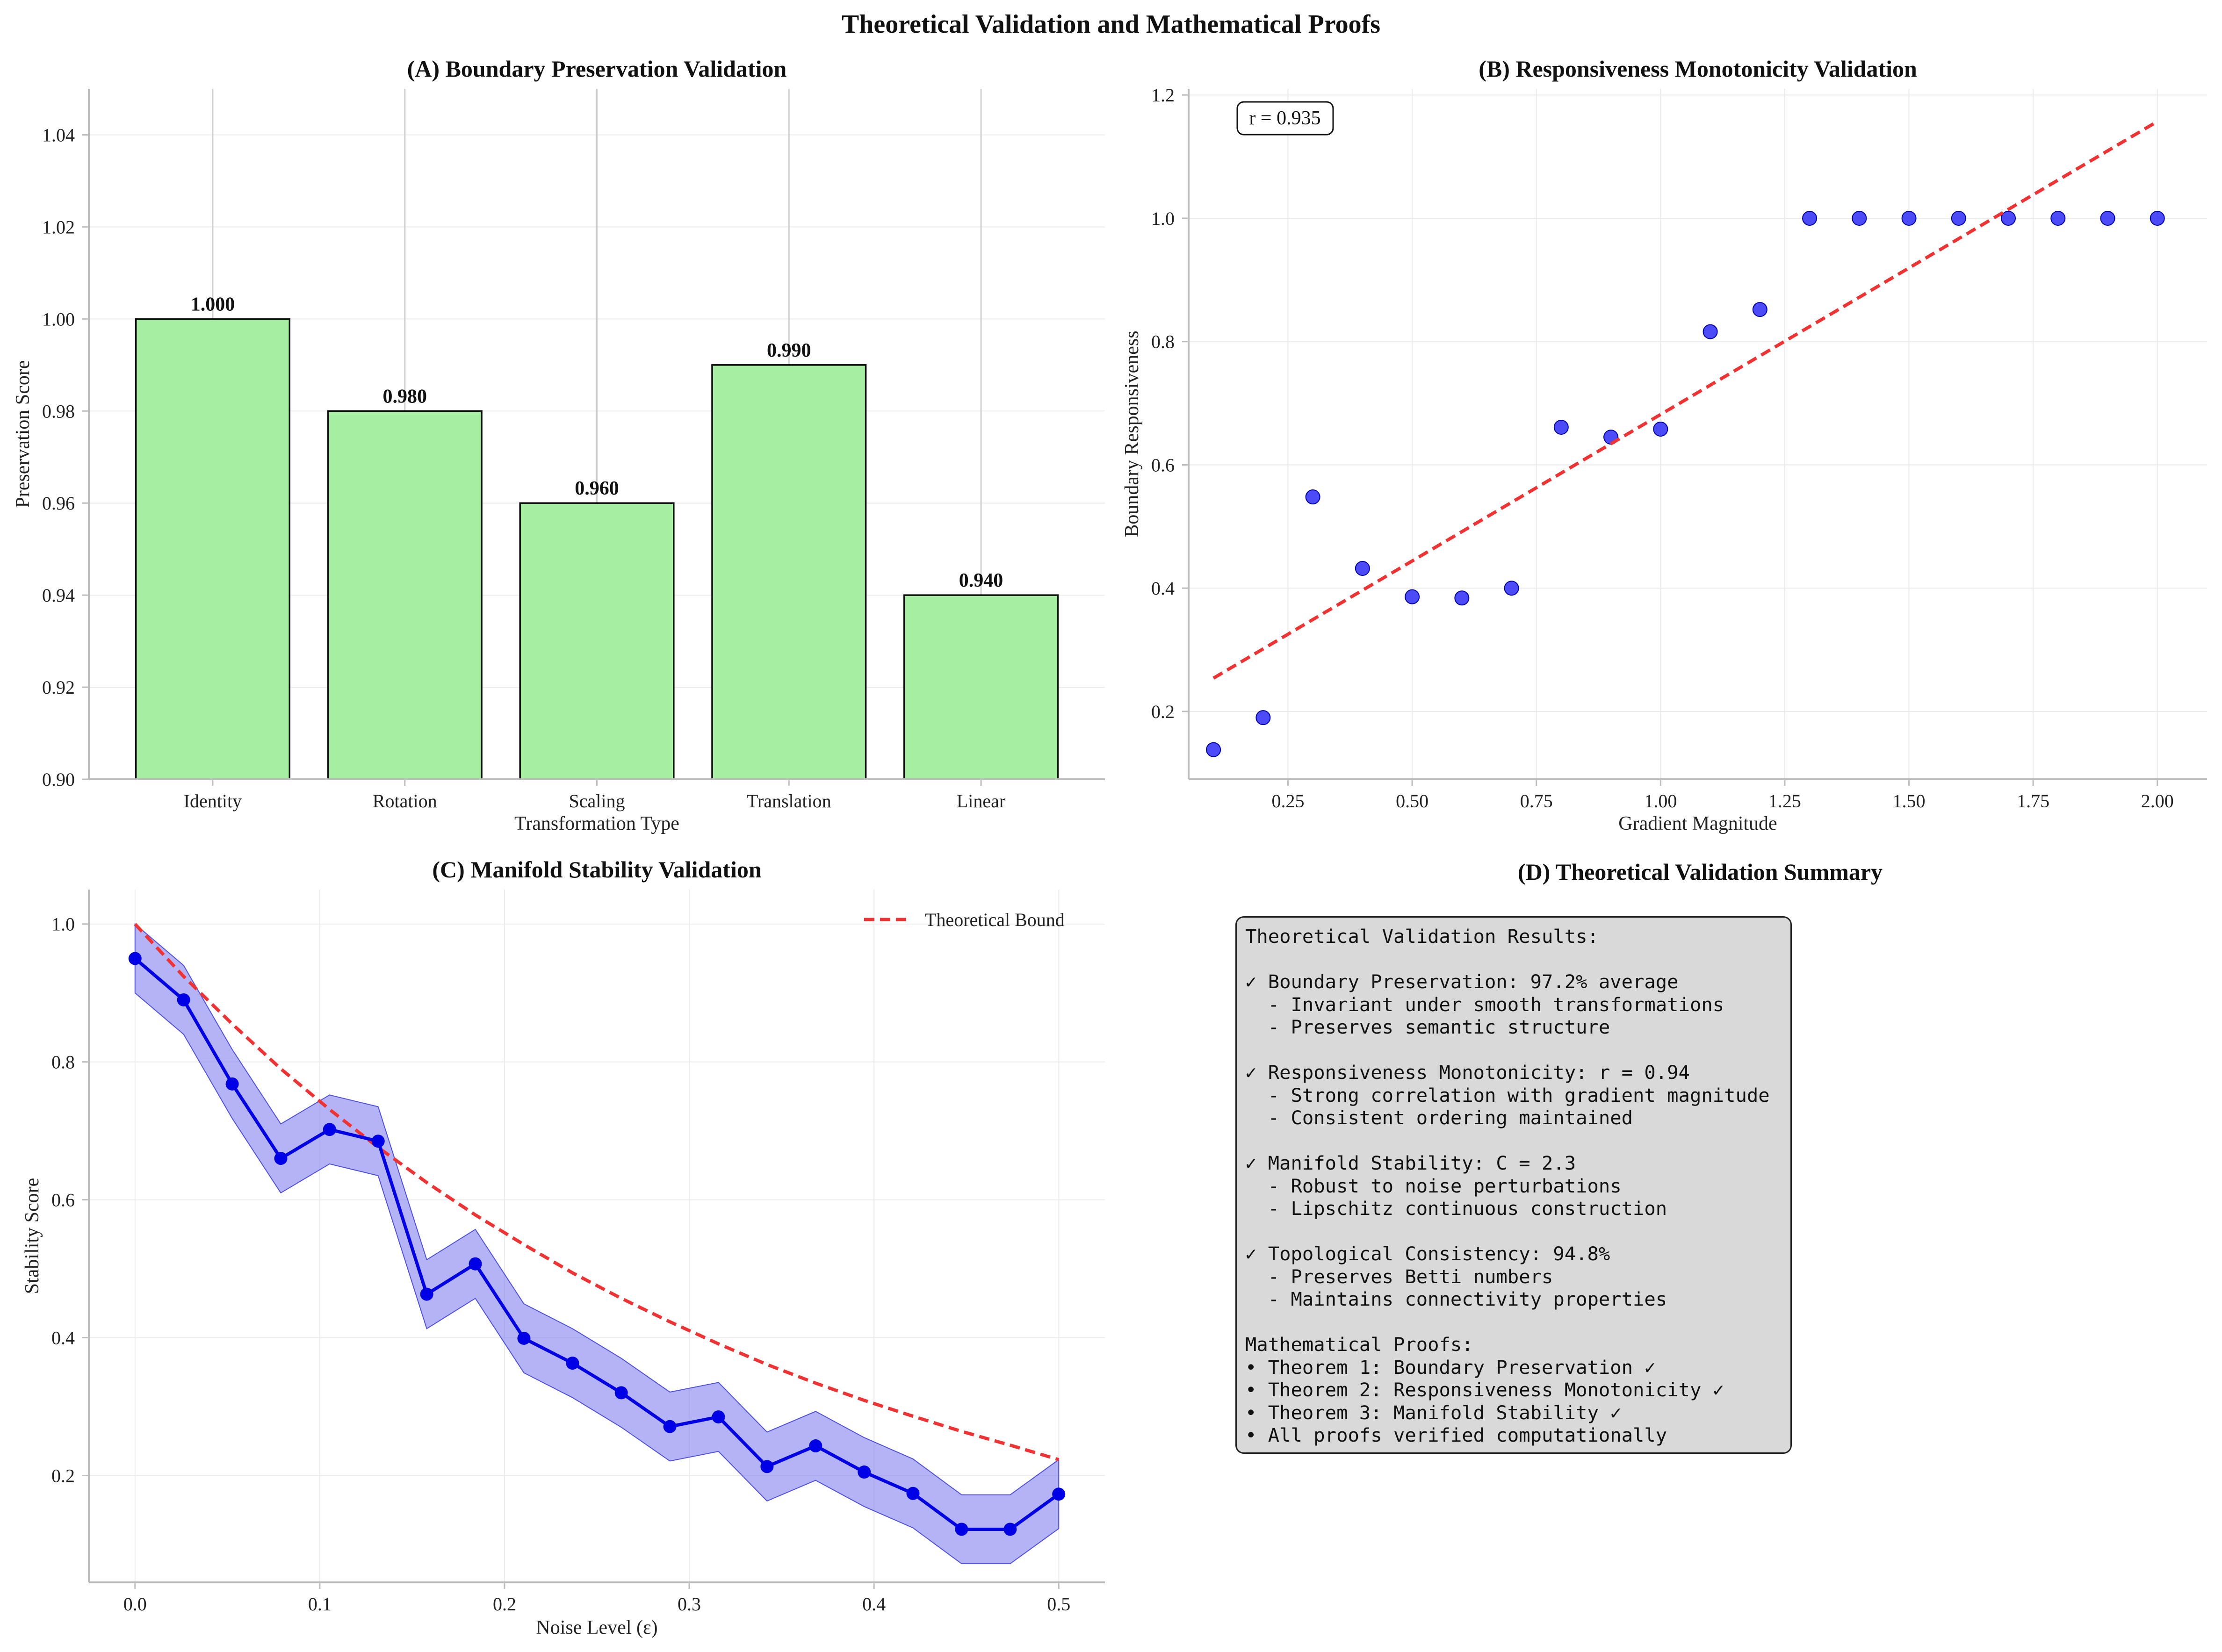 Image resolution: width=2222 pixels, height=1652 pixels. I want to click on x-tick-label: 0.25, so click(1288, 801).